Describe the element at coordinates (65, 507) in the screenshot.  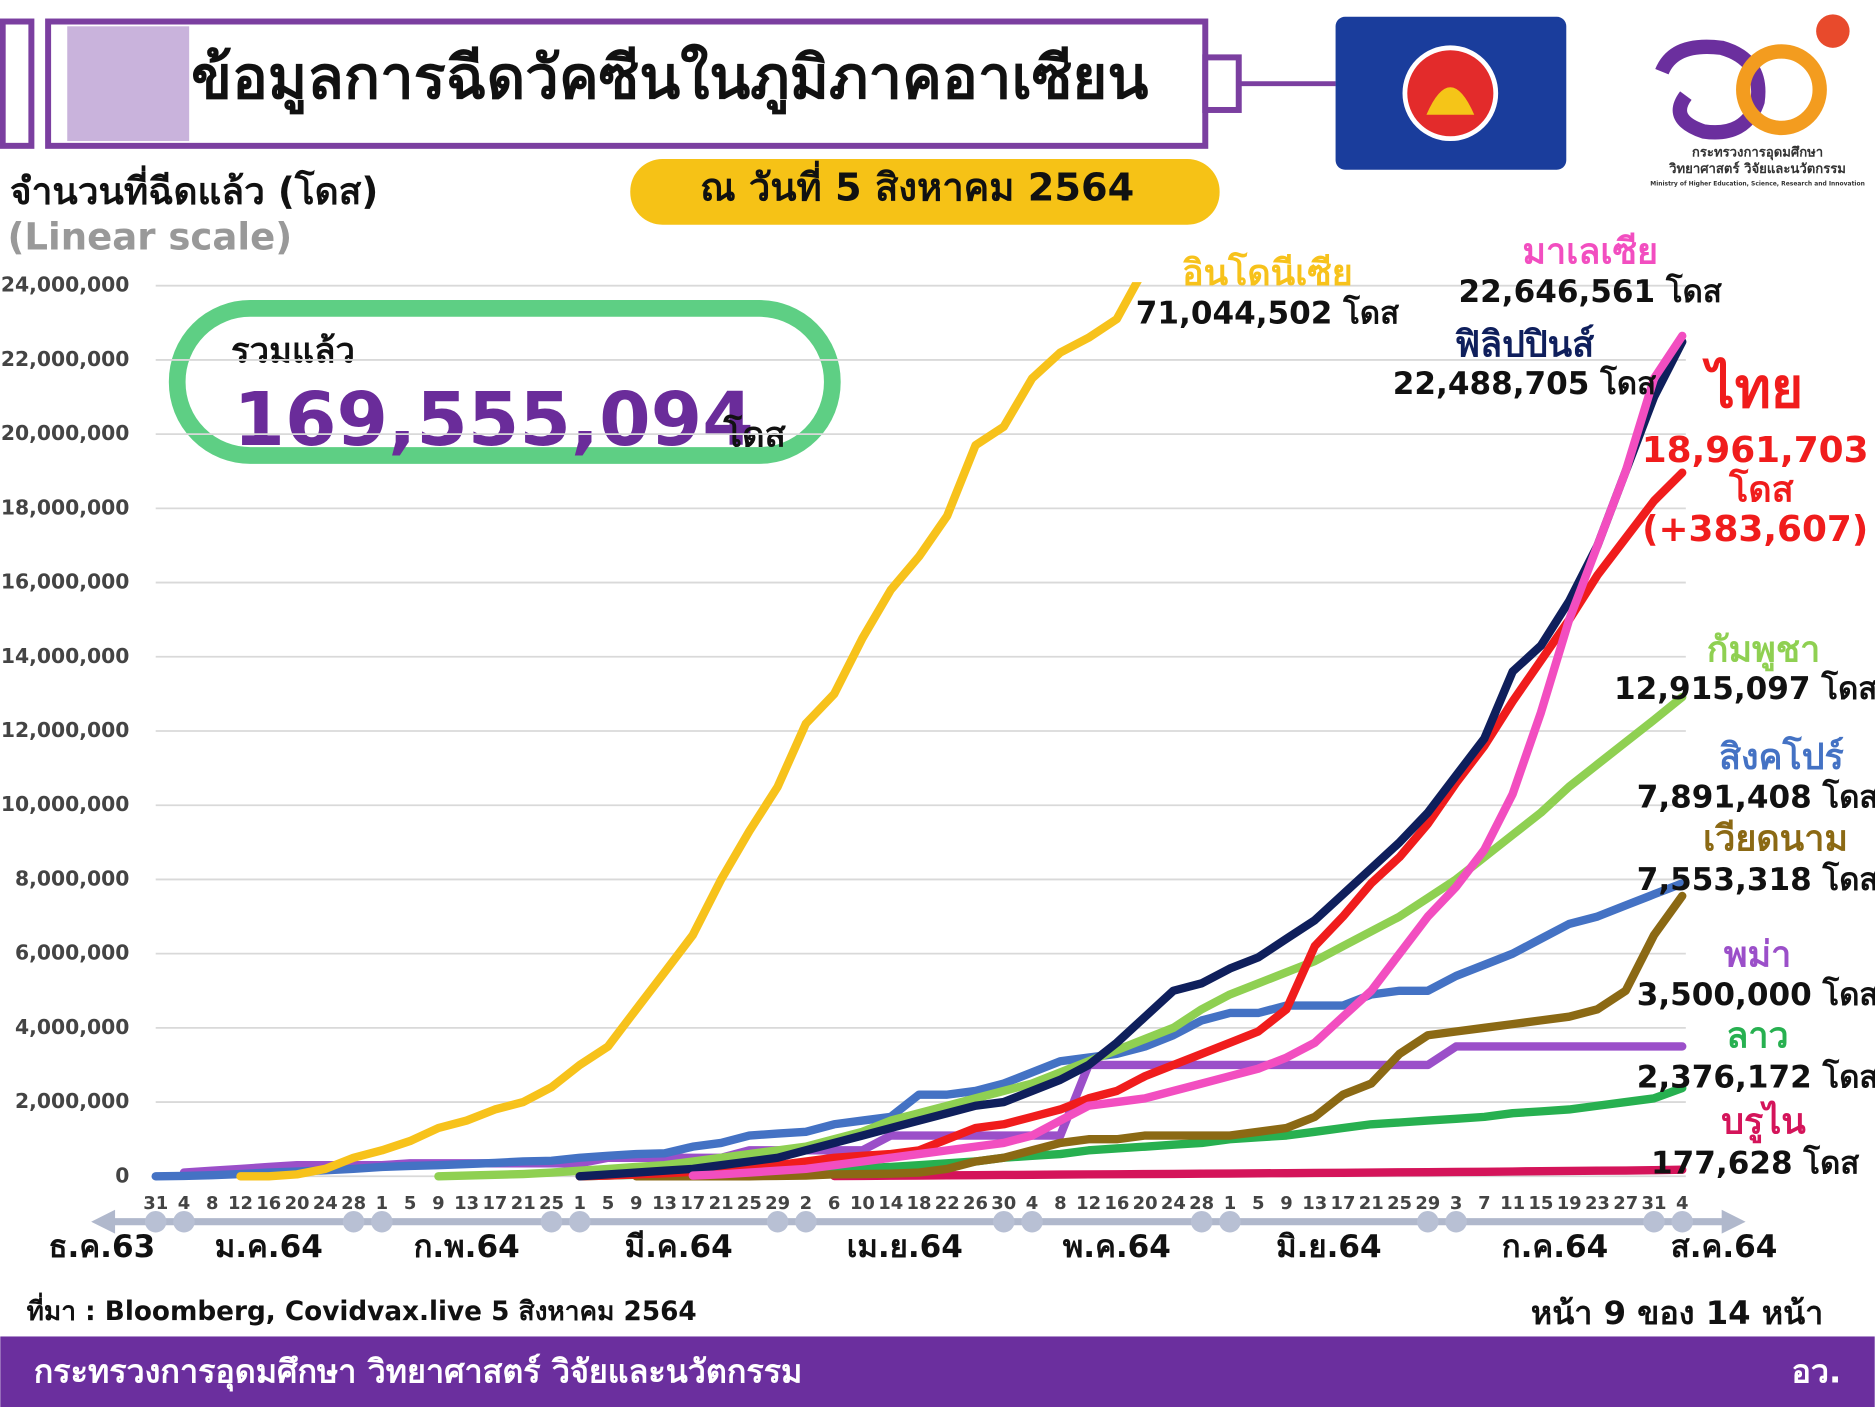
I see `y-tick-label: 18,000,000` at that location.